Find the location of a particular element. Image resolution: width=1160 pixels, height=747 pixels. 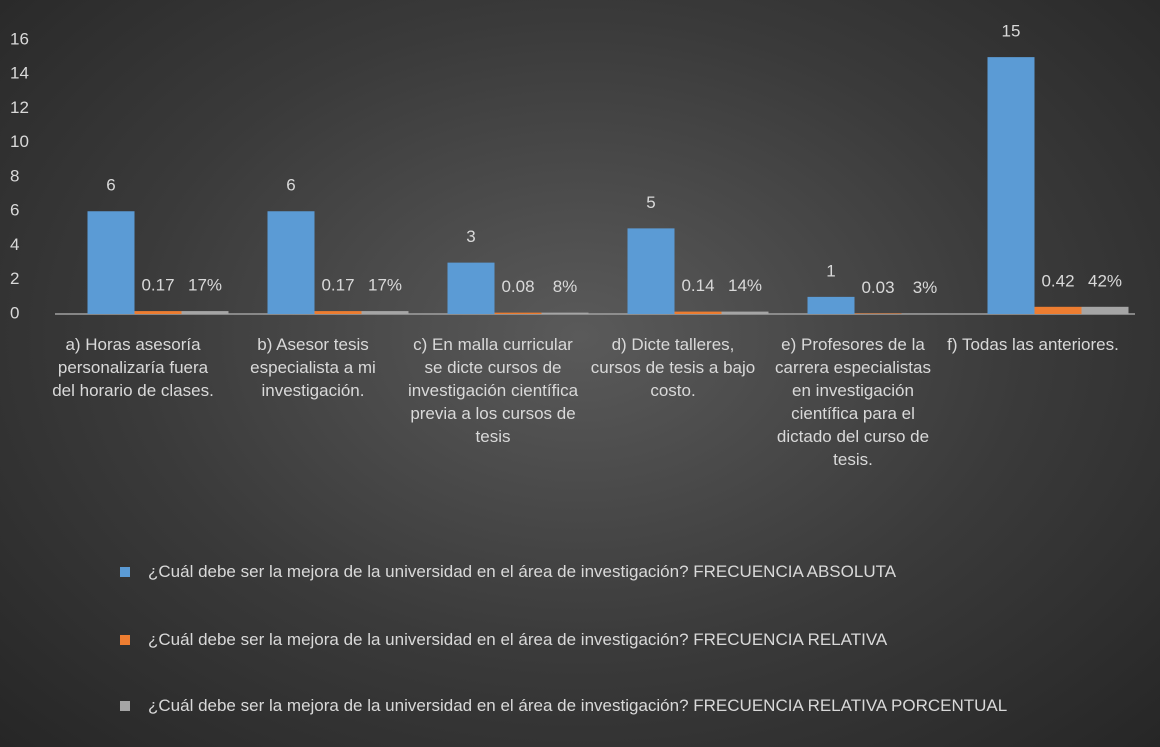

y-tick-label: 0 is located at coordinates (14, 312).